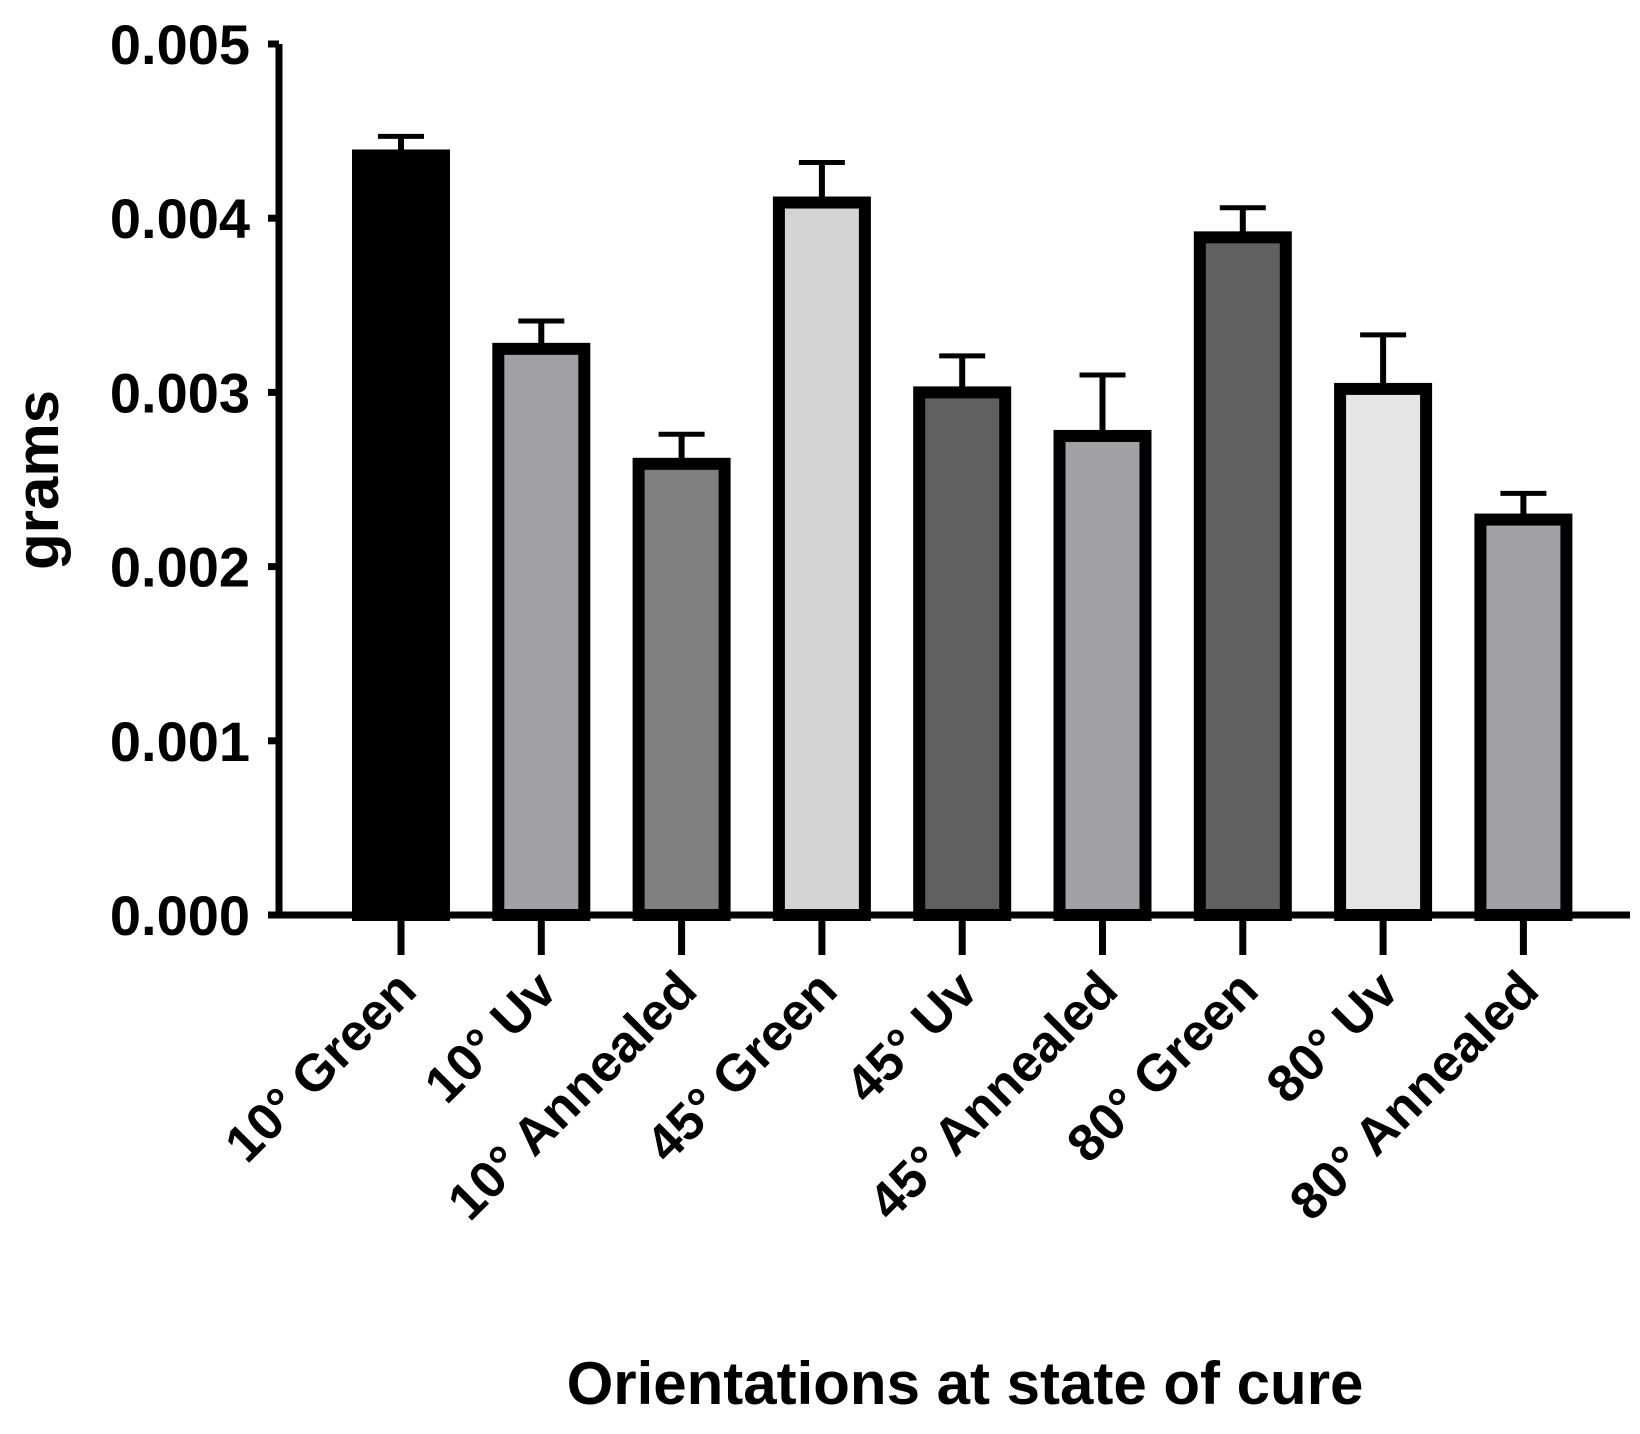  What do you see at coordinates (194, 480) in the screenshot?
I see `y-ticks-group: 0.000 0.001 0.002 0.003 0.004 0.005` at bounding box center [194, 480].